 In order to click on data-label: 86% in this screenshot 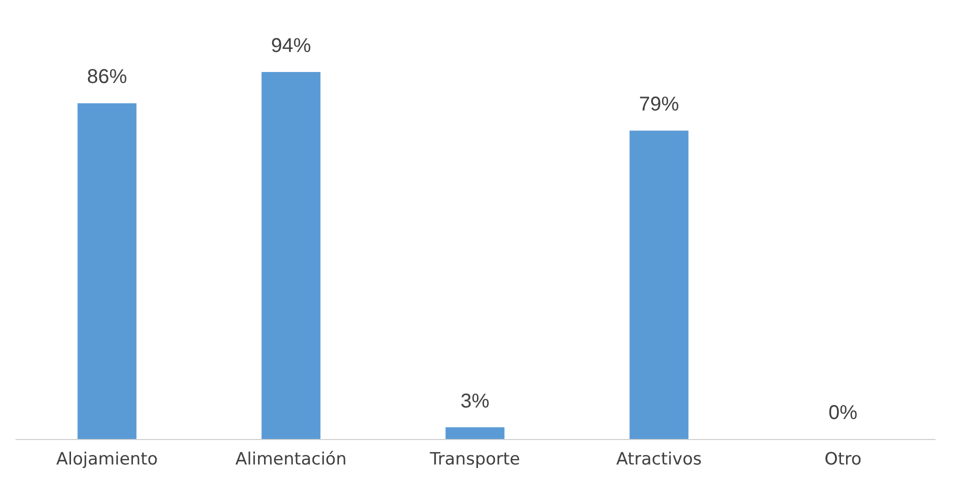, I will do `click(107, 77)`.